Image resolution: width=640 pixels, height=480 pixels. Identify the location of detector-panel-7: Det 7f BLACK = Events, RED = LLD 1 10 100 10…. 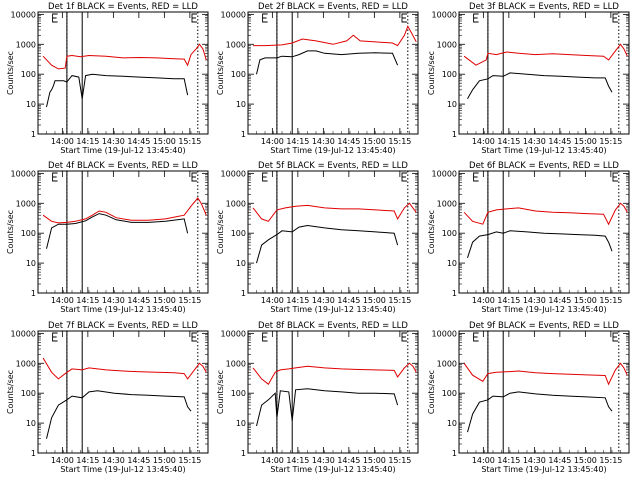
(107, 397).